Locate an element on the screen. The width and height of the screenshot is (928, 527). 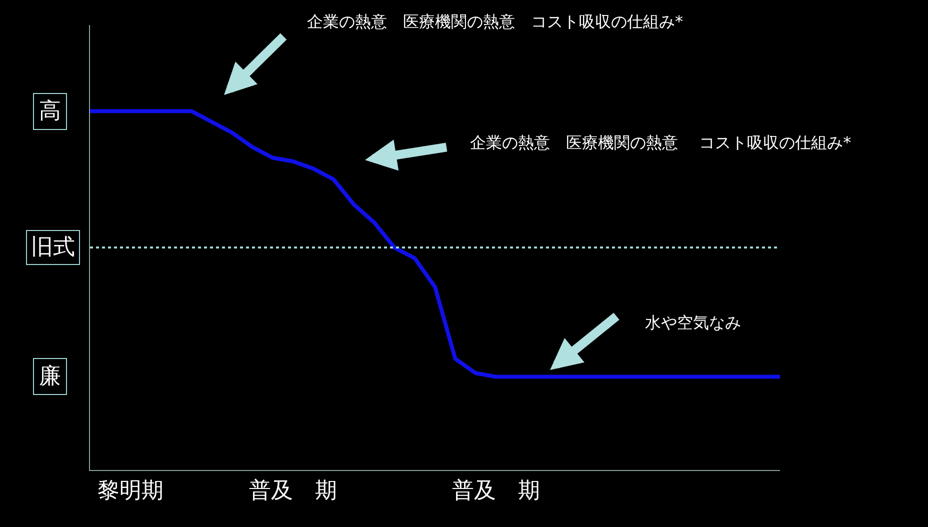
text: 廉 is located at coordinates (50, 376).